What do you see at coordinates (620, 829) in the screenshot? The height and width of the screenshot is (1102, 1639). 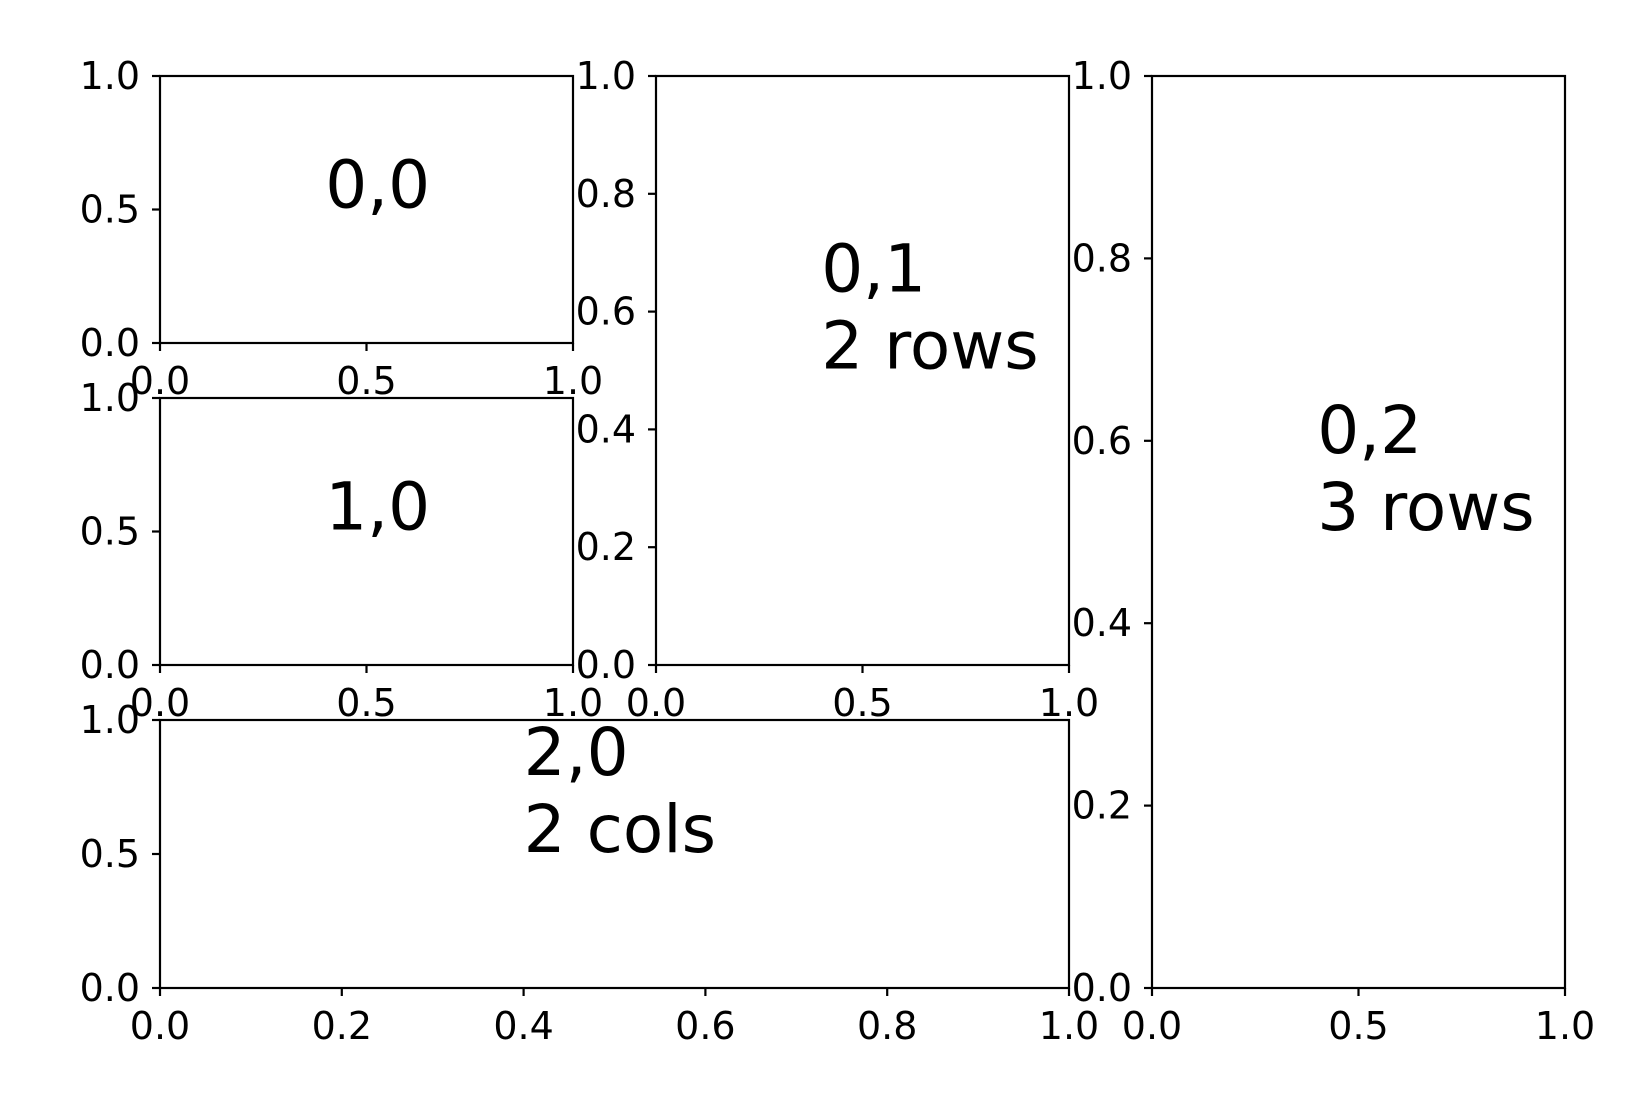 I see `panel-annotation-line: 2 cols` at bounding box center [620, 829].